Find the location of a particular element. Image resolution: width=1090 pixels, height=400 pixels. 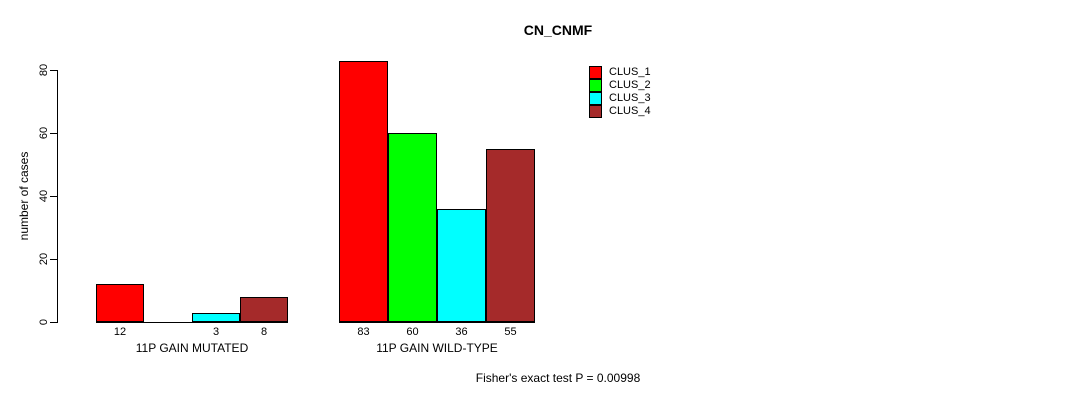

y-tick-label: 20 is located at coordinates (44, 259).